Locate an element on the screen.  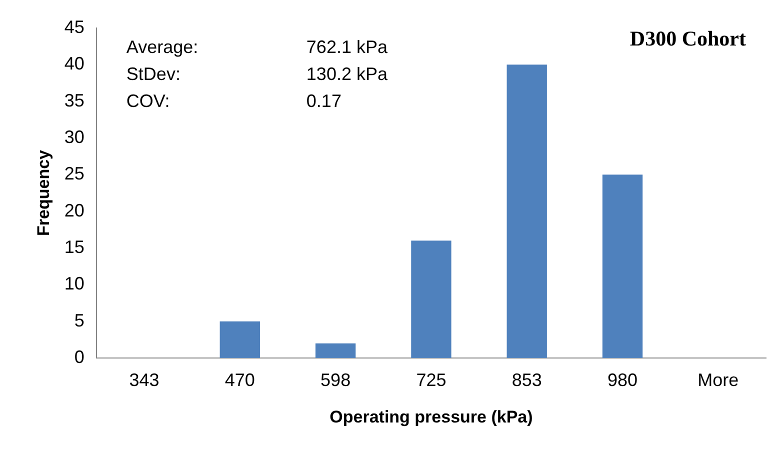
x-tick-label: More is located at coordinates (718, 380).